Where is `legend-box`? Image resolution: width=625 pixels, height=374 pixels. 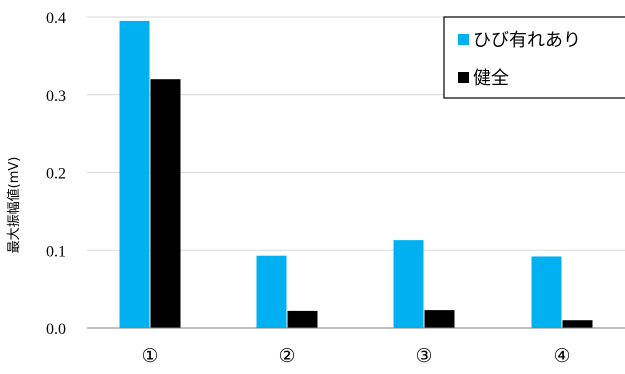
legend-box is located at coordinates (534, 57).